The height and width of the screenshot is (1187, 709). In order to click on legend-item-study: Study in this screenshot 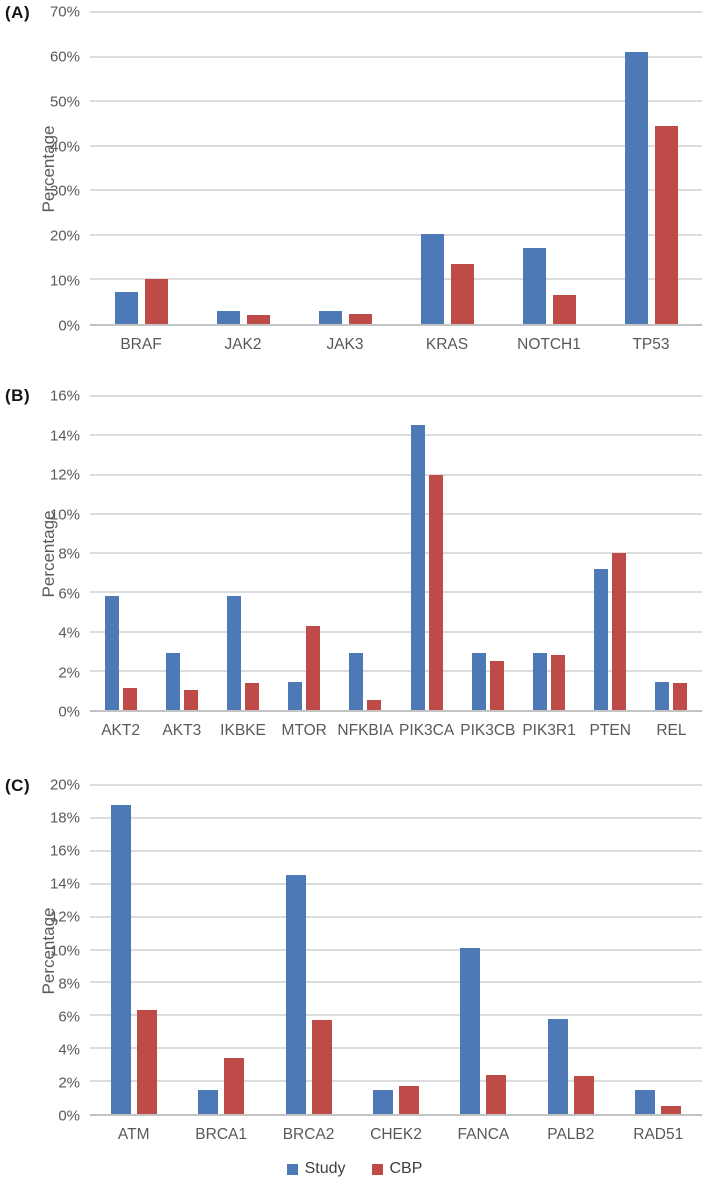, I will do `click(316, 1169)`.